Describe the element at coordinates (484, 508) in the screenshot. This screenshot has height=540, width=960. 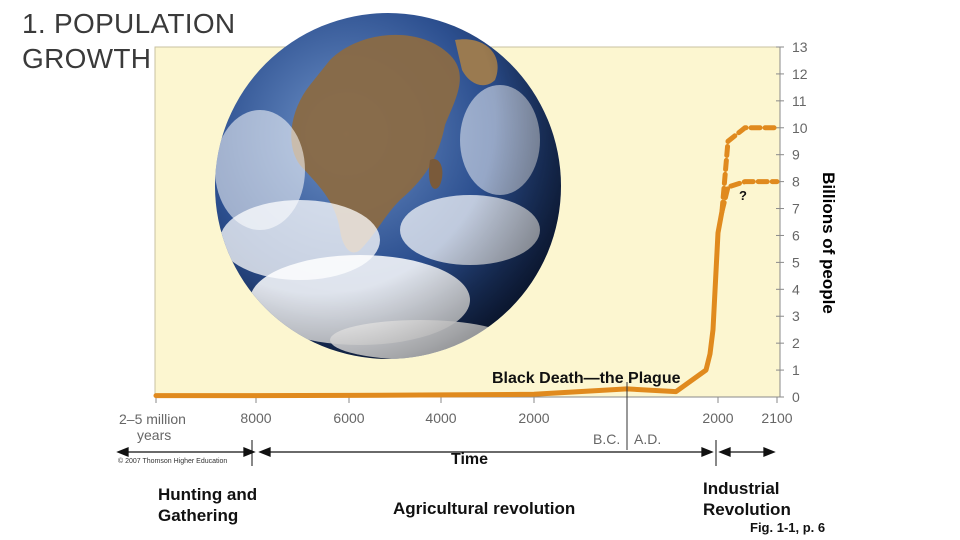
I see `era-agricultural: Agricultural revolution` at that location.